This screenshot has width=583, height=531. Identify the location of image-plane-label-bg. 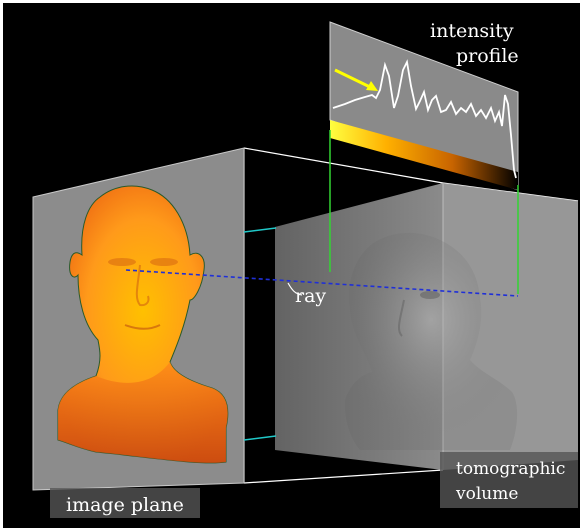
(125, 503).